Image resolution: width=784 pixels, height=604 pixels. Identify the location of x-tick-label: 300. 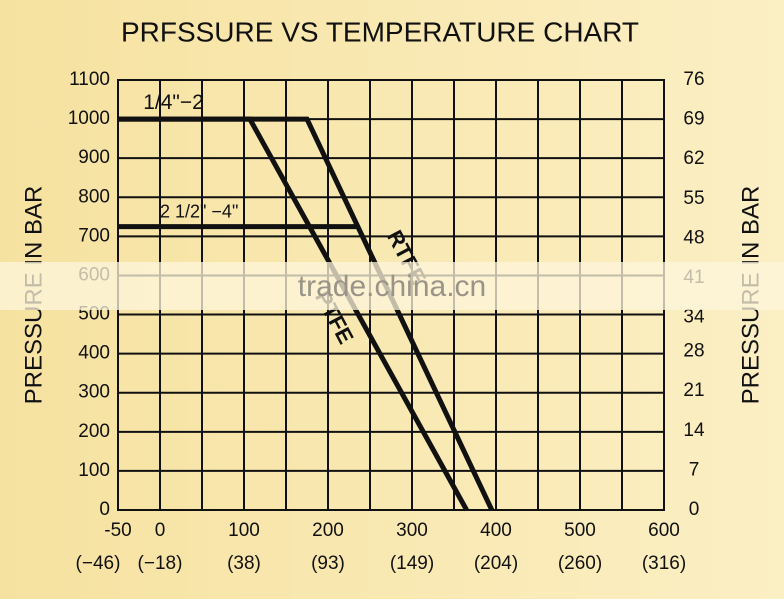
(412, 530).